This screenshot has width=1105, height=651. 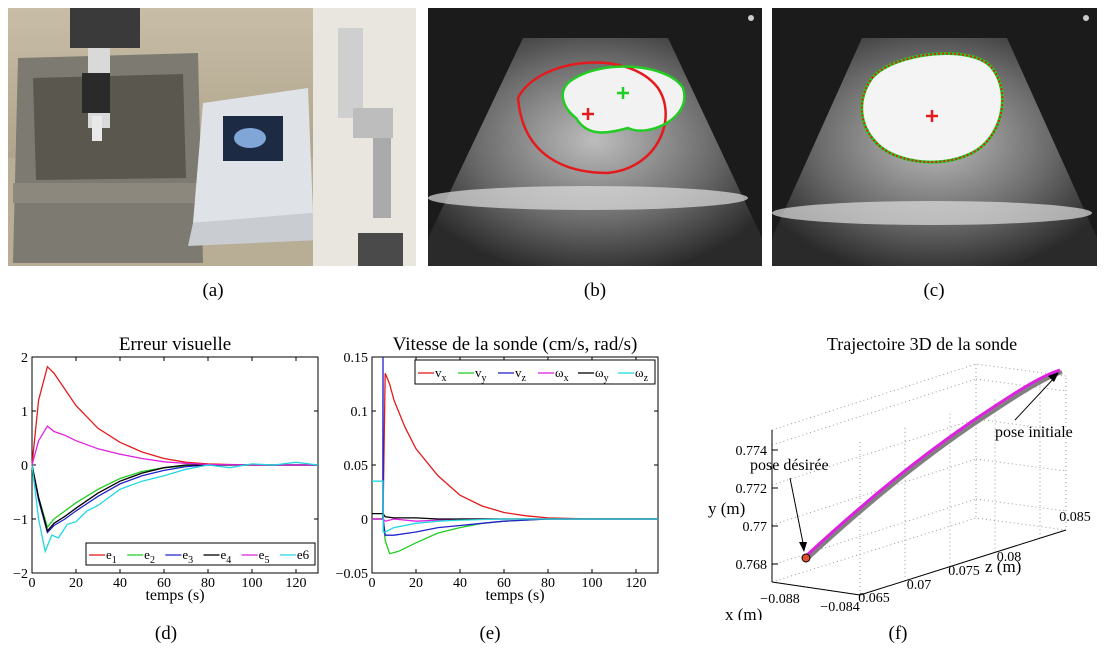 I want to click on annotation-pose-initiale: pose initiale, so click(x=1034, y=432).